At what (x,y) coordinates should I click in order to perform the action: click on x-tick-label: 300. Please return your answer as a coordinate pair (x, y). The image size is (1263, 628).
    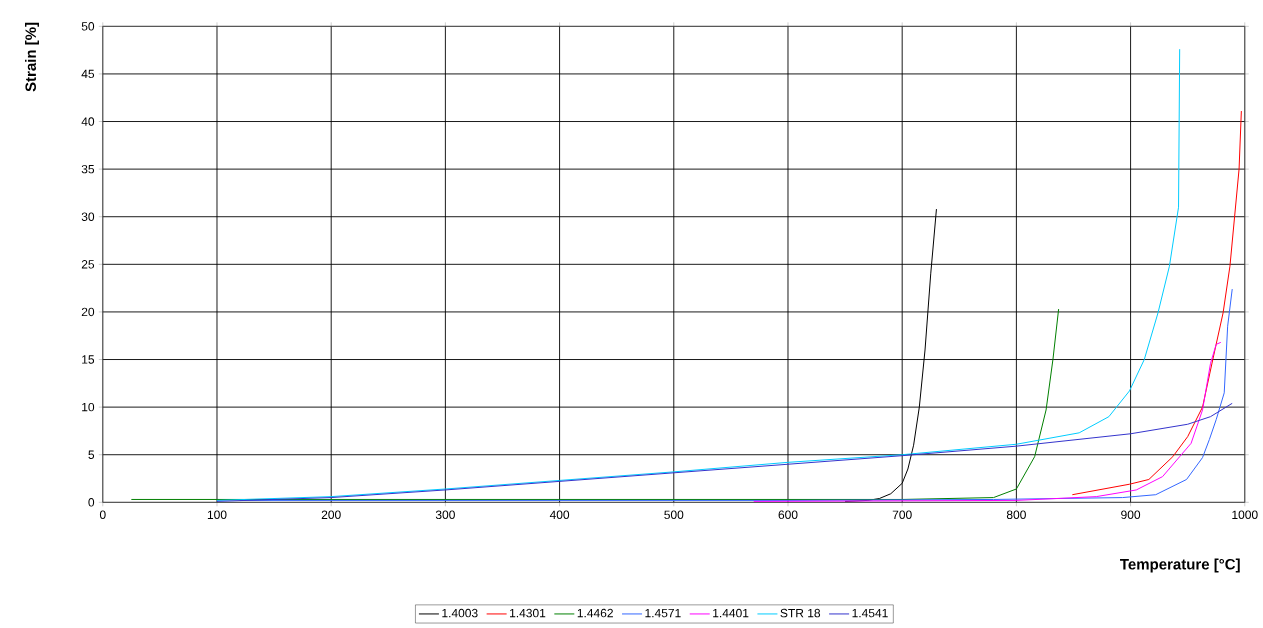
    Looking at the image, I should click on (445, 515).